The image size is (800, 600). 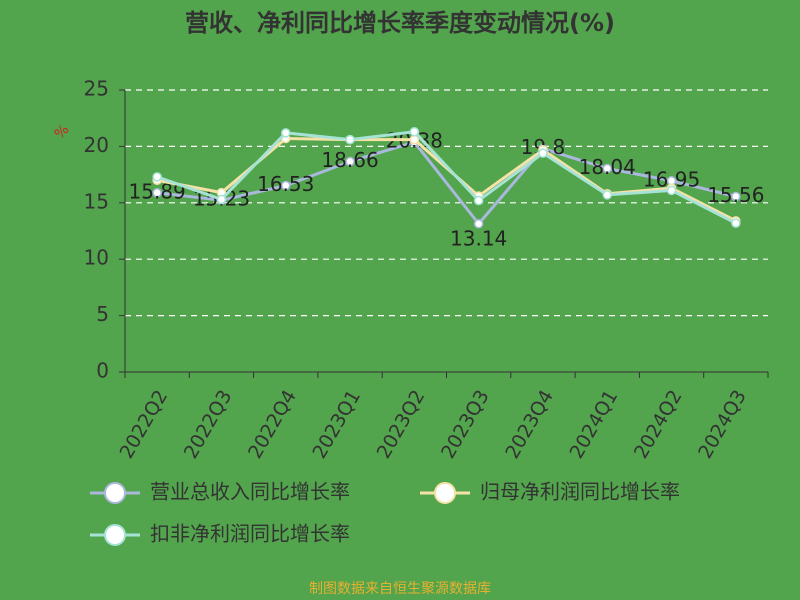 I want to click on data-label: 15.56, so click(x=735, y=195).